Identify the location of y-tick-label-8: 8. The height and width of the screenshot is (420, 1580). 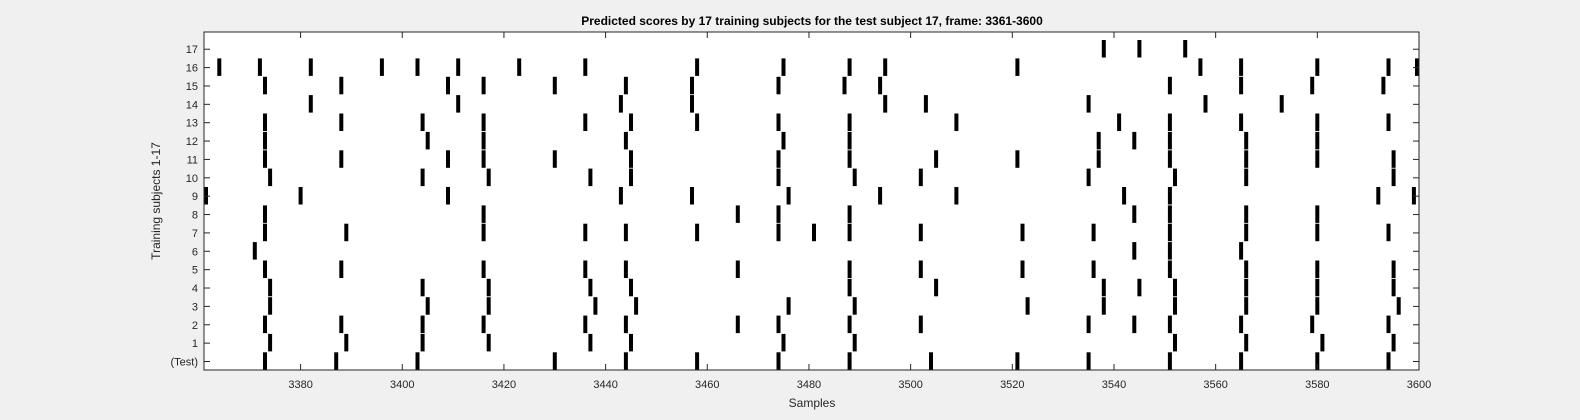
(195, 216).